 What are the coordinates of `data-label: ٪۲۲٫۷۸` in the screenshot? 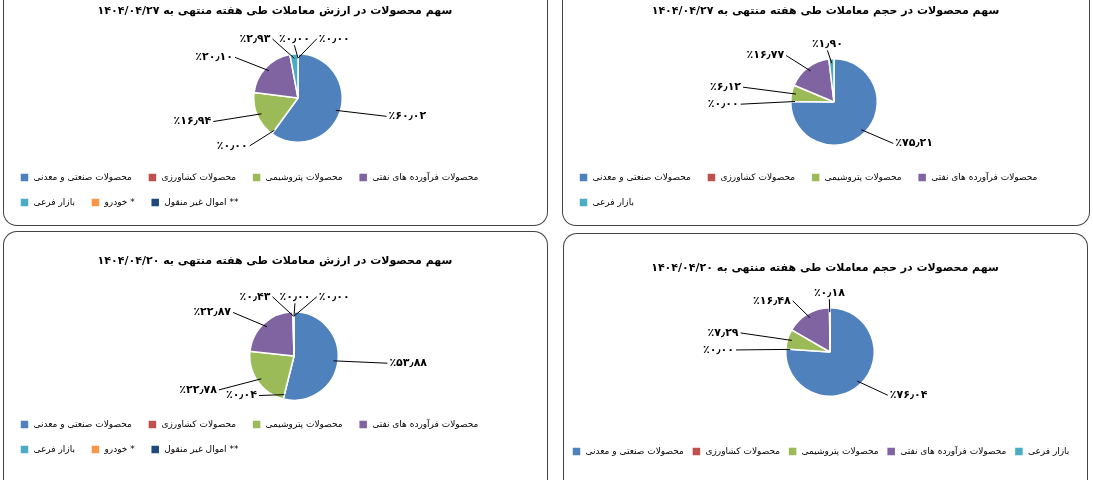 It's located at (198, 389).